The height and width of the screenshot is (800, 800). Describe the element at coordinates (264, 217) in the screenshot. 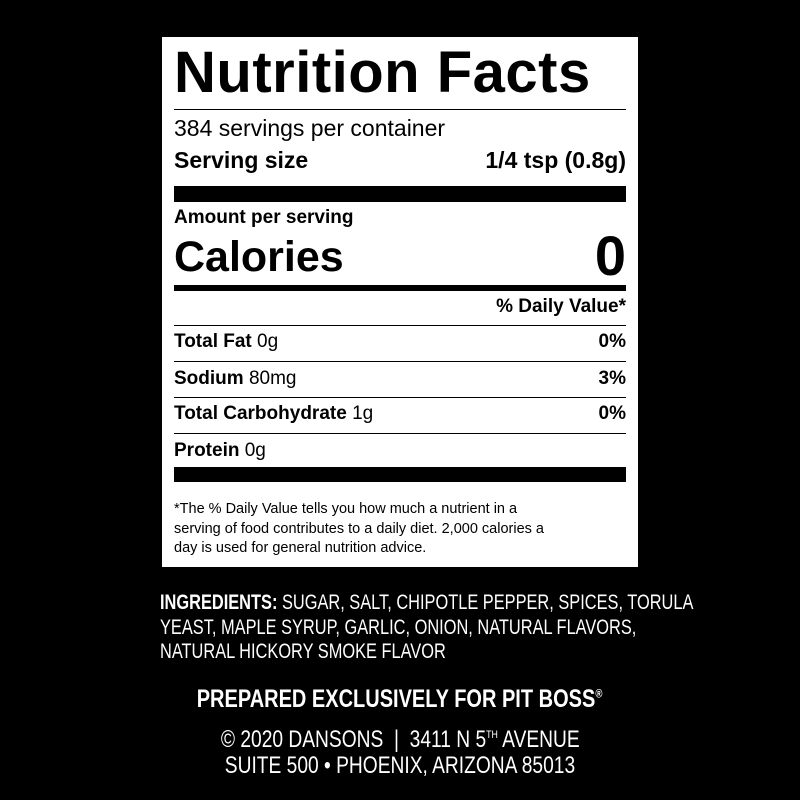

I see `amount-per-serving: Amount per serving` at that location.